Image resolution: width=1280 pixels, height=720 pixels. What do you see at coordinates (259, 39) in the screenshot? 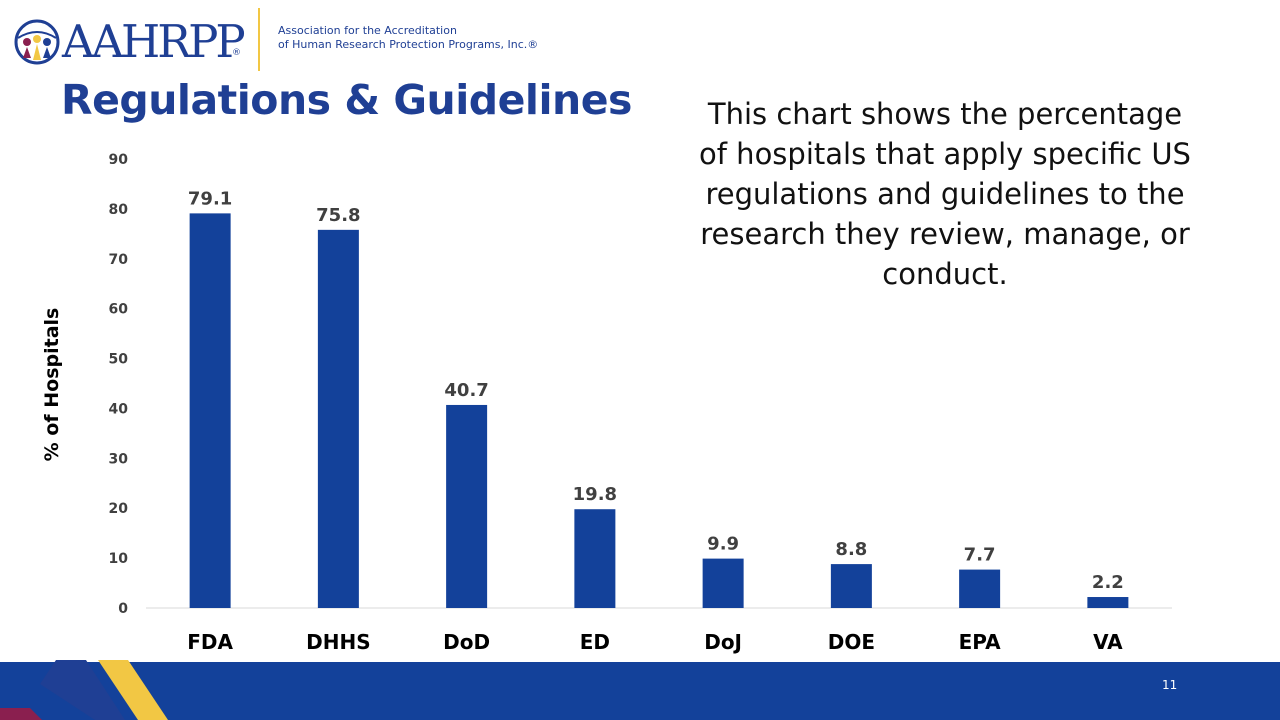
I see `logo-divider` at bounding box center [259, 39].